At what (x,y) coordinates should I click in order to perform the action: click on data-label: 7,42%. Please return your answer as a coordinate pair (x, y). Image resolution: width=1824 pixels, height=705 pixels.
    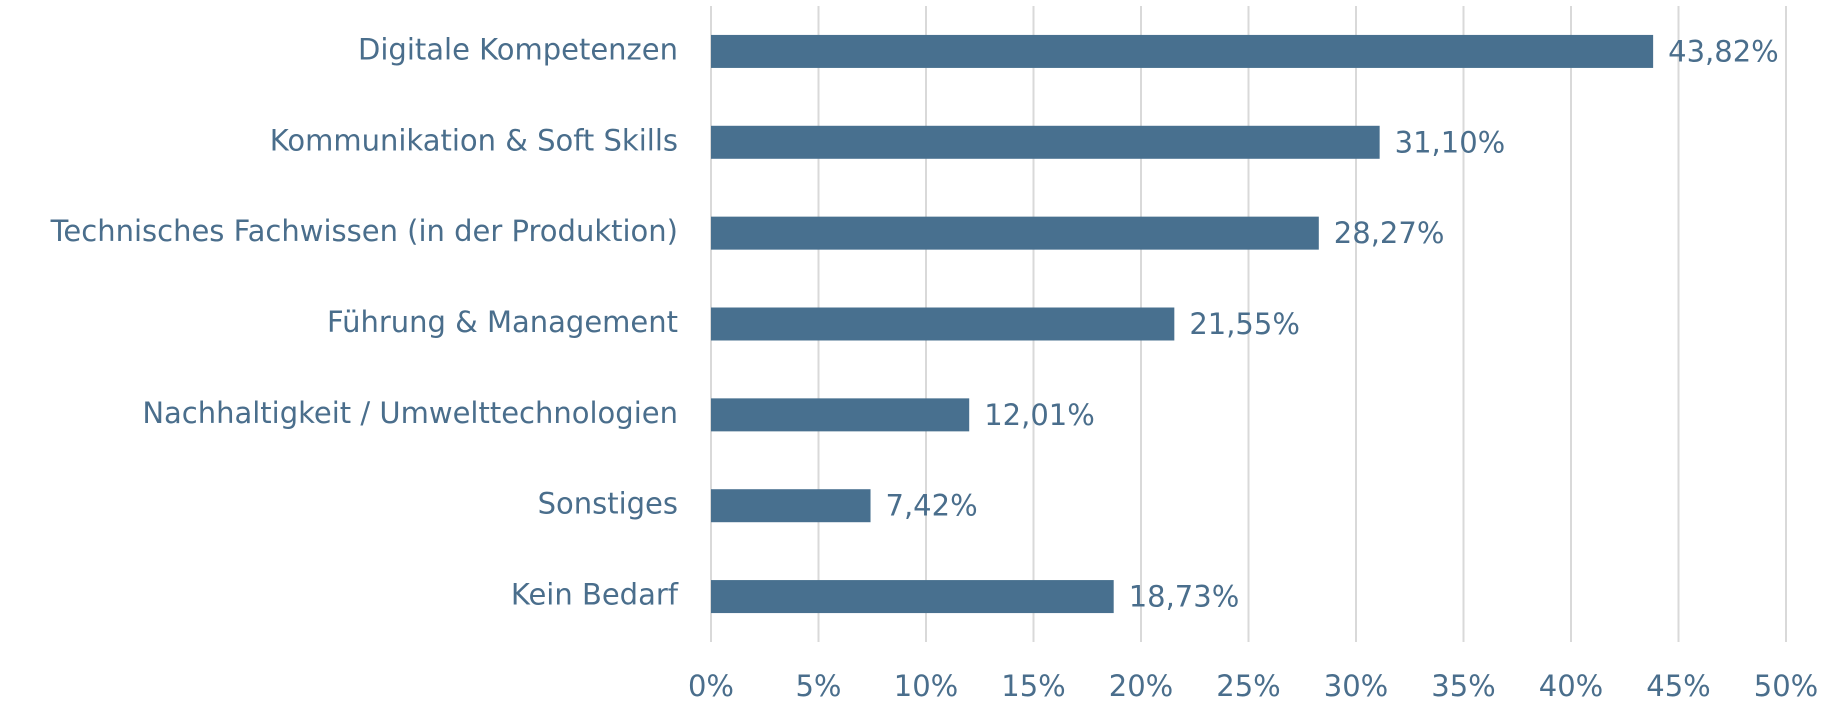
    Looking at the image, I should click on (932, 506).